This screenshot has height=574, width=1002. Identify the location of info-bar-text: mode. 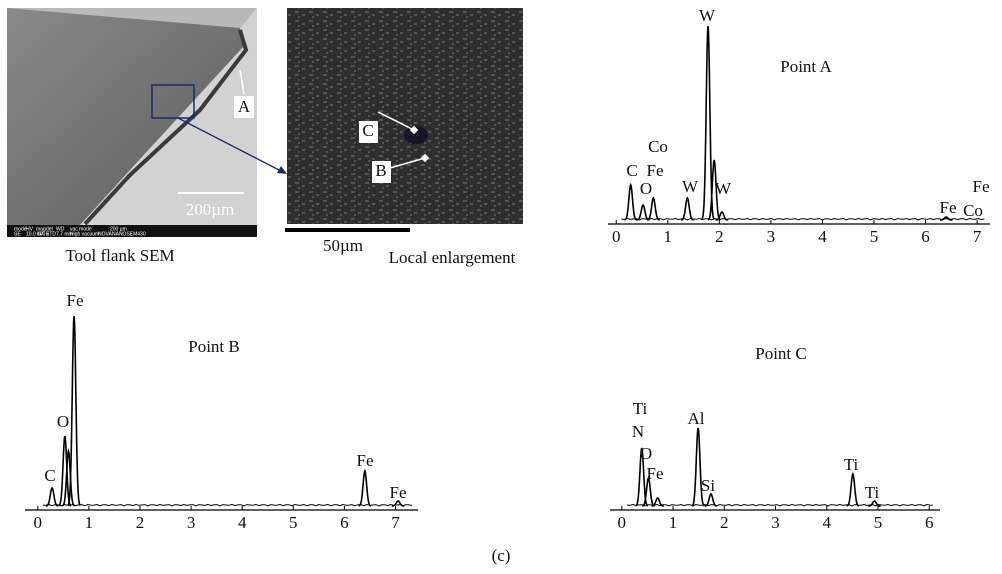
(20, 229).